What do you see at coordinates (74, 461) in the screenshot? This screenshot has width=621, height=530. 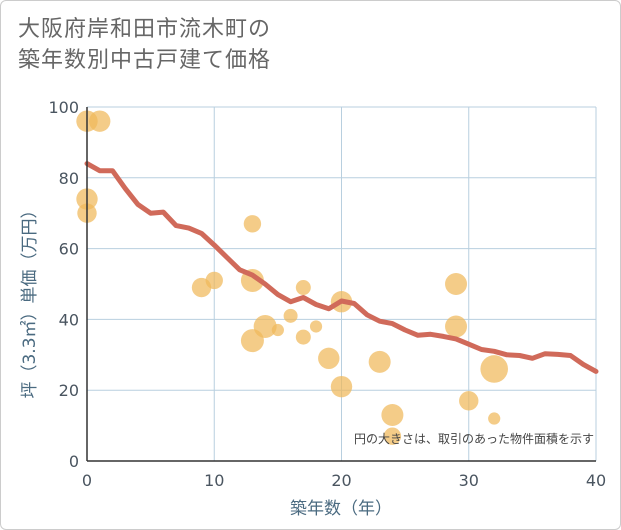 I see `y-tick-label: 0` at bounding box center [74, 461].